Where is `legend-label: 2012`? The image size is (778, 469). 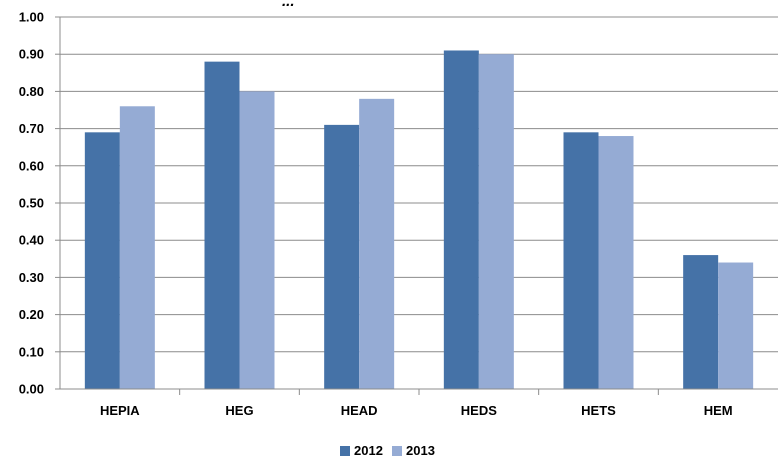
legend-label: 2012 is located at coordinates (368, 450).